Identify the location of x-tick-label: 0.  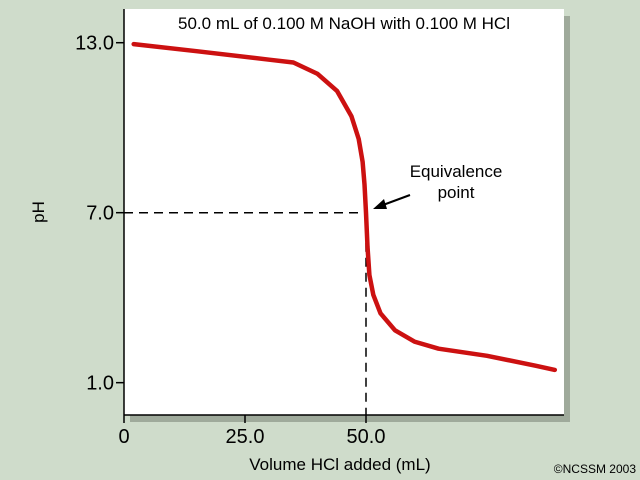
(123, 437).